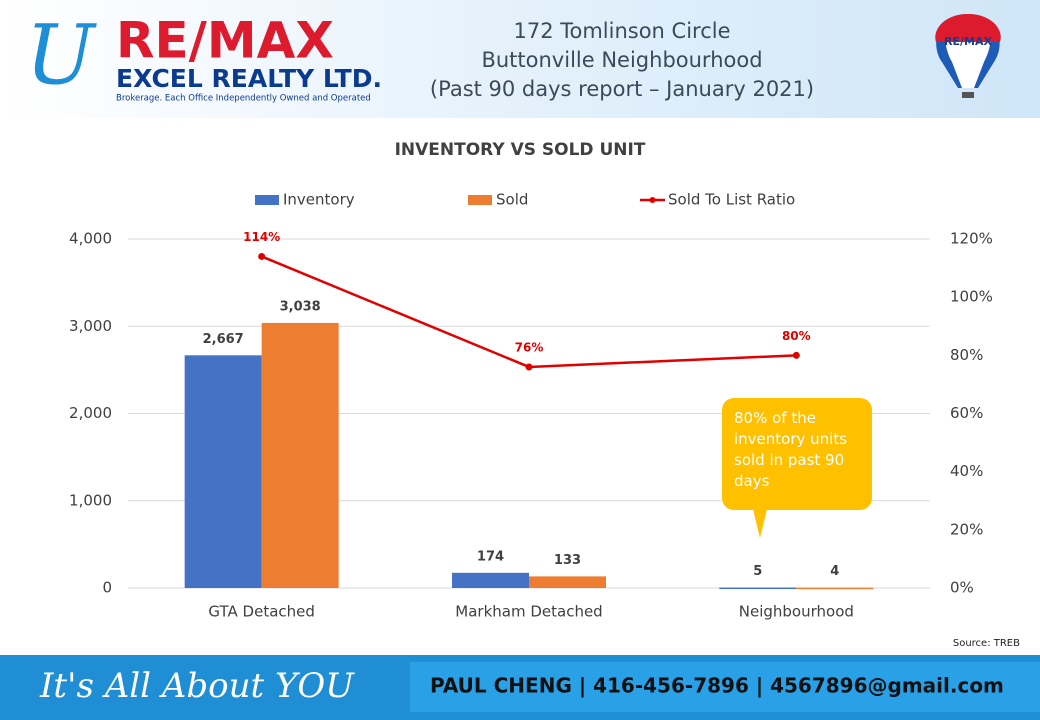  I want to click on callout-pointer, so click(760, 521).